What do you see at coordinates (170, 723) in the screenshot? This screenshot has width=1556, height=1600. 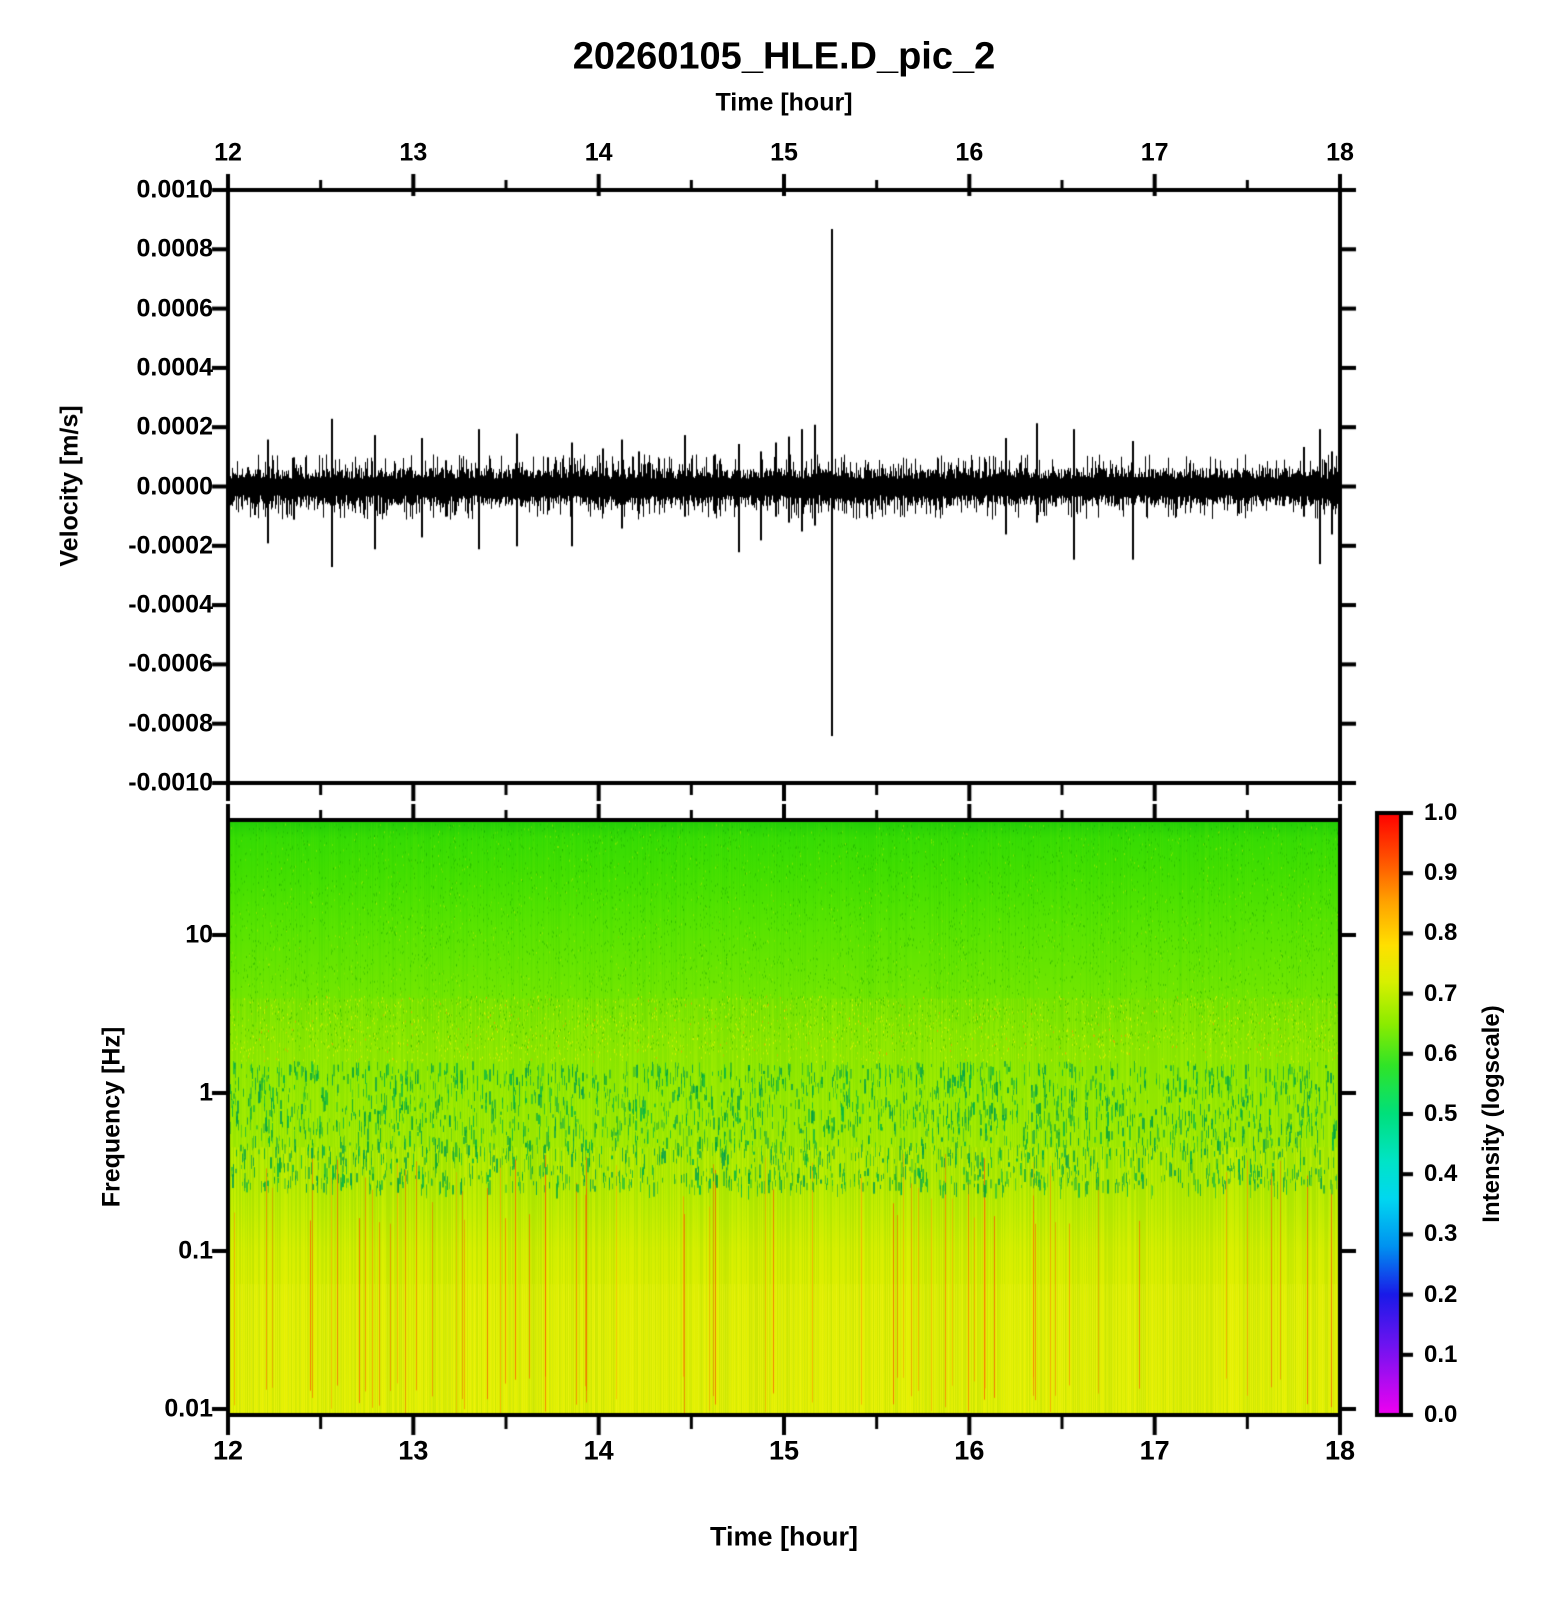 I see `wave-y-tick-label: -0.0008` at bounding box center [170, 723].